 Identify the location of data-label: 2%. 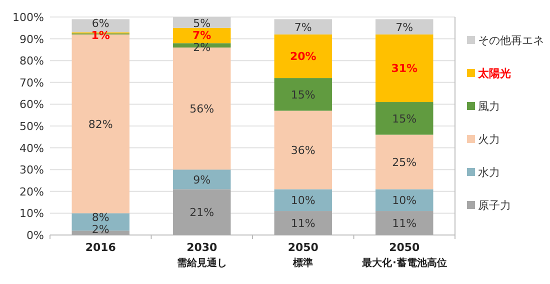
(101, 229).